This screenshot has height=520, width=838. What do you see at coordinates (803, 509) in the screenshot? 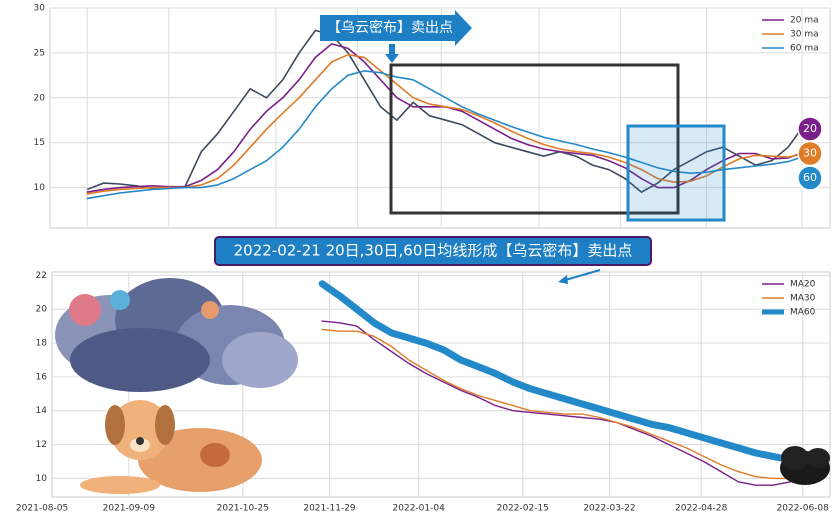
I see `x-tick-label: 2022-06-08` at bounding box center [803, 509].